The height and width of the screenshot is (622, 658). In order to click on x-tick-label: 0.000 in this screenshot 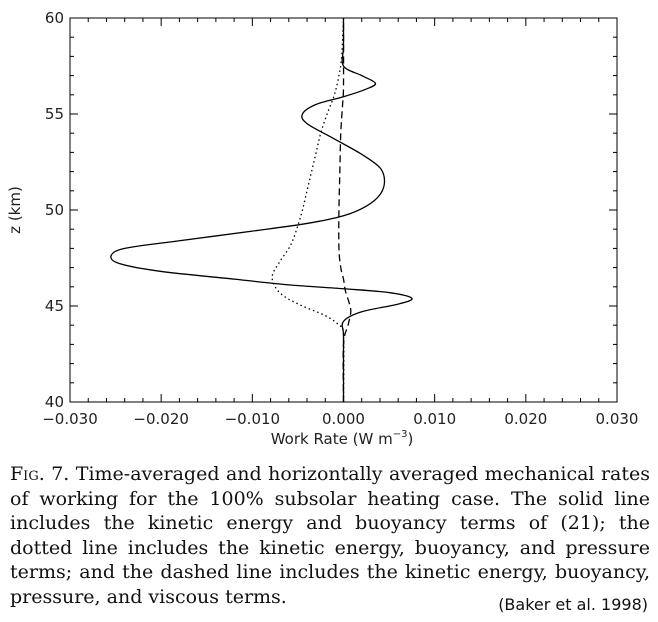, I will do `click(343, 419)`.